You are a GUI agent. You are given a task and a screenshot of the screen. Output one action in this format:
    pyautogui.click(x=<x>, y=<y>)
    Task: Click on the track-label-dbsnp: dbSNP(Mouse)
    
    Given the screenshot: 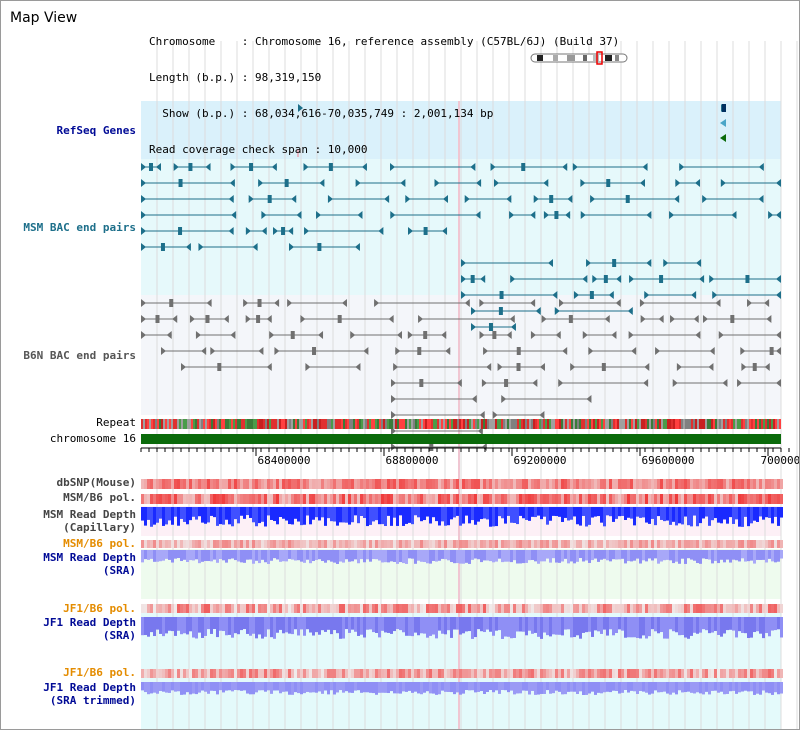 What is the action you would take?
    pyautogui.click(x=96, y=482)
    